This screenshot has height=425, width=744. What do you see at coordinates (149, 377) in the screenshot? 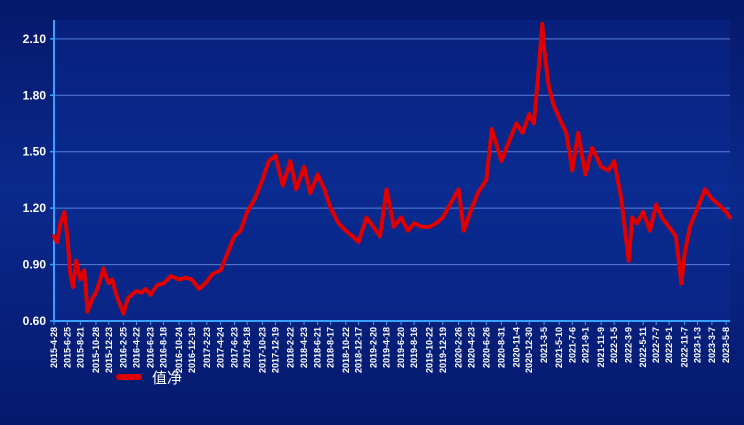
I see `legend: 值净` at bounding box center [149, 377].